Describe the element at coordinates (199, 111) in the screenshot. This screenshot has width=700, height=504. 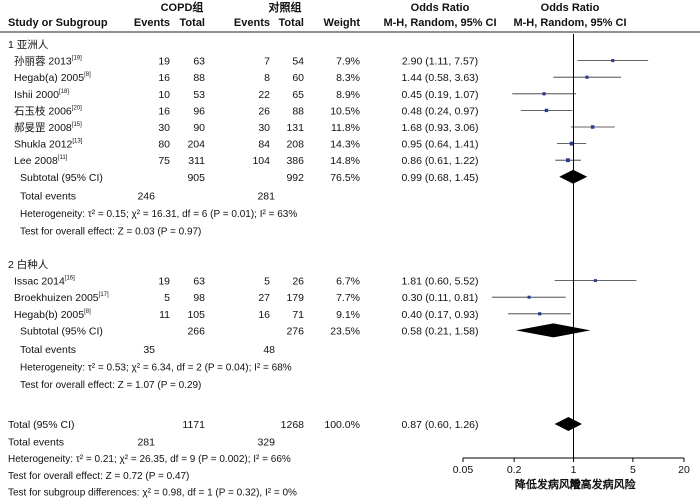
I see `cell-total1: 96` at that location.